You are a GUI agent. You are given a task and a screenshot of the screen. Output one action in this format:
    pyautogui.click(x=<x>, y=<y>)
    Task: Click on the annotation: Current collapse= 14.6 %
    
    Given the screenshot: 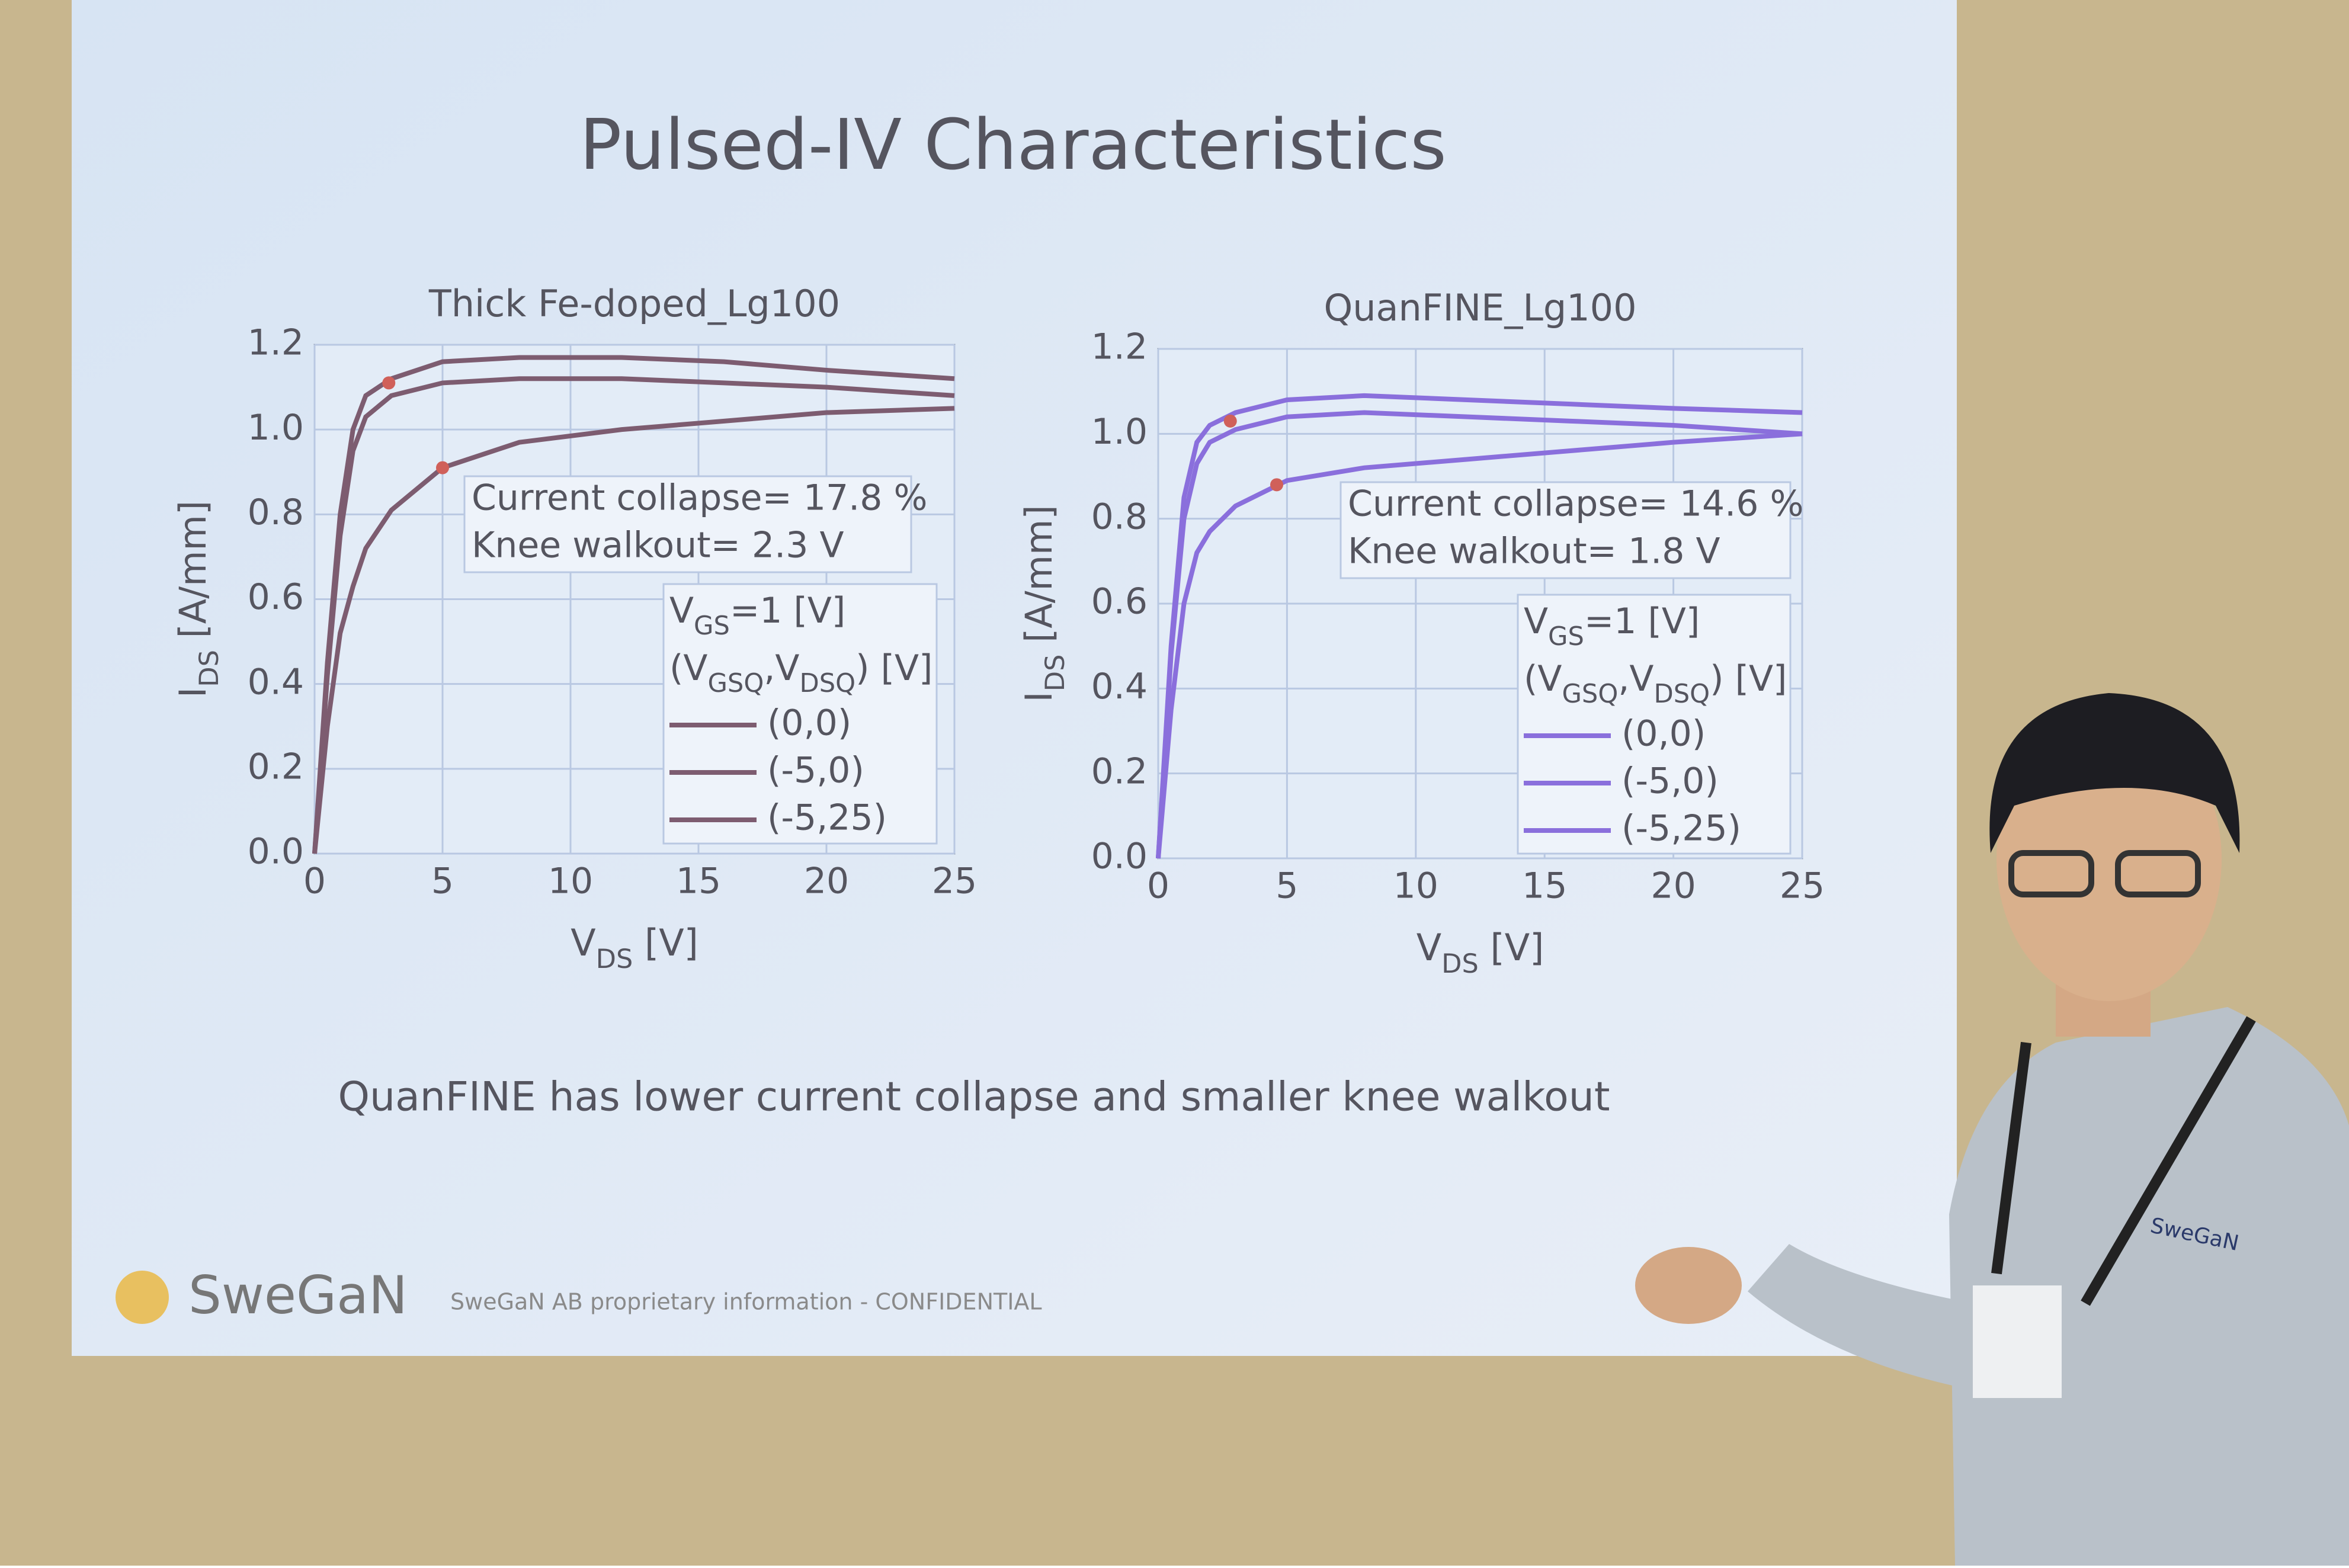 What is the action you would take?
    pyautogui.click(x=1576, y=504)
    